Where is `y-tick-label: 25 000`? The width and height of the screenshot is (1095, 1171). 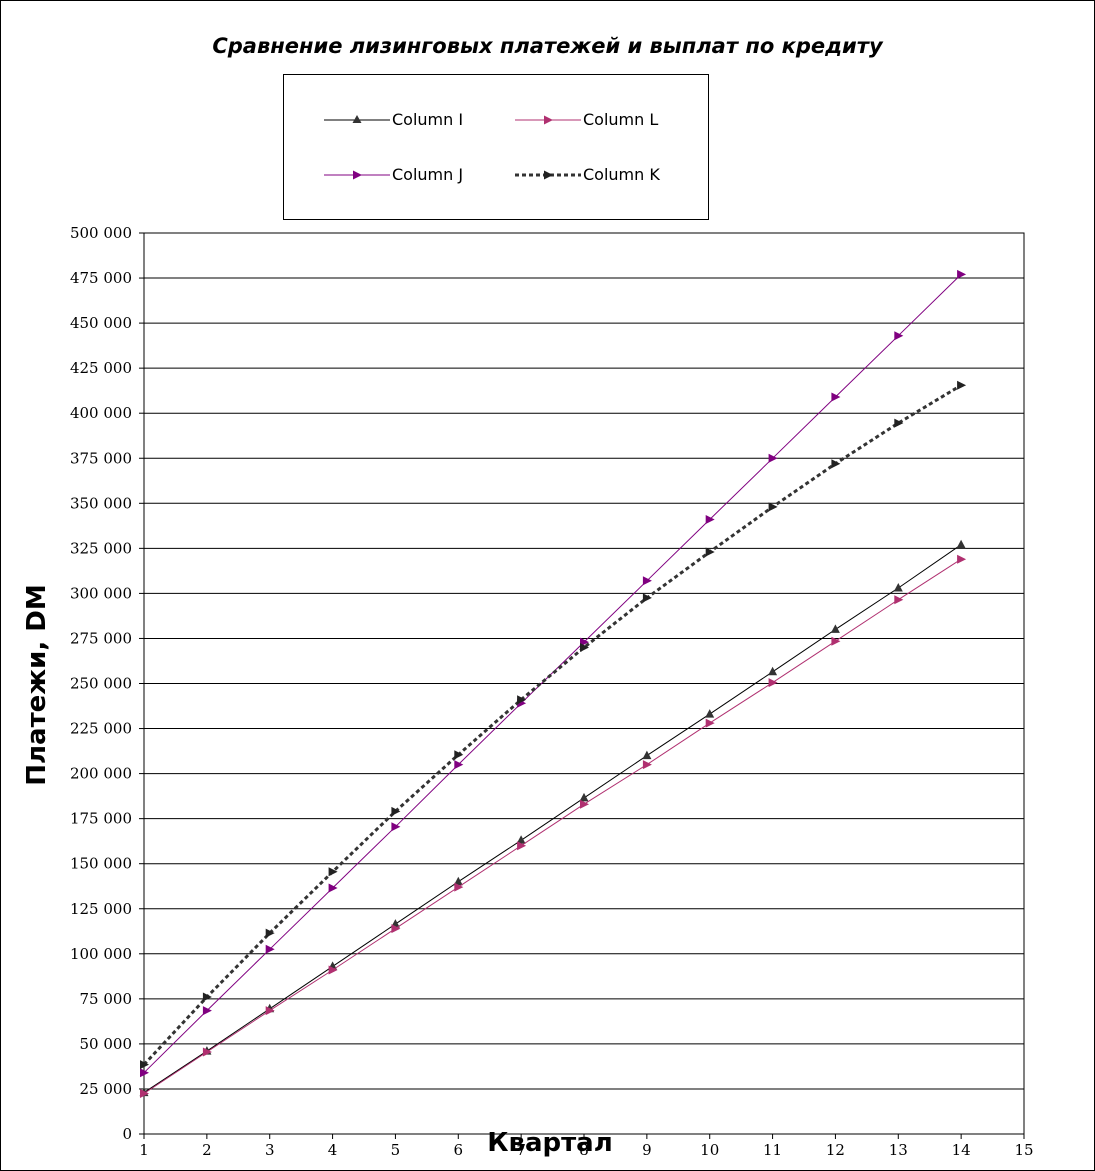
y-tick-label: 25 000 is located at coordinates (106, 1089).